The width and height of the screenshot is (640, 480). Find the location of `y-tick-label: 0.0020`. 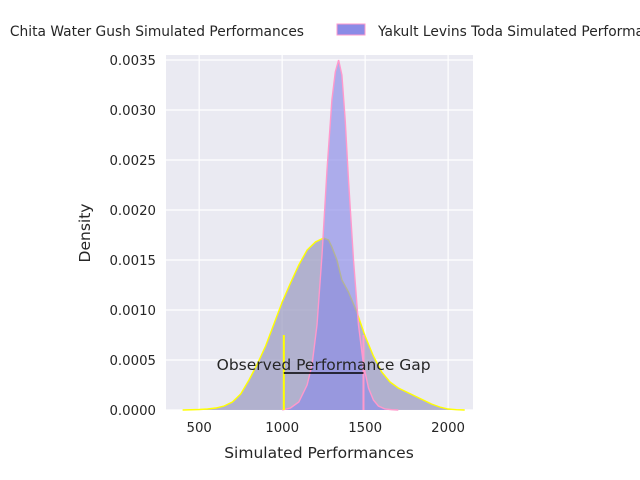

y-tick-label: 0.0020 is located at coordinates (132, 211).